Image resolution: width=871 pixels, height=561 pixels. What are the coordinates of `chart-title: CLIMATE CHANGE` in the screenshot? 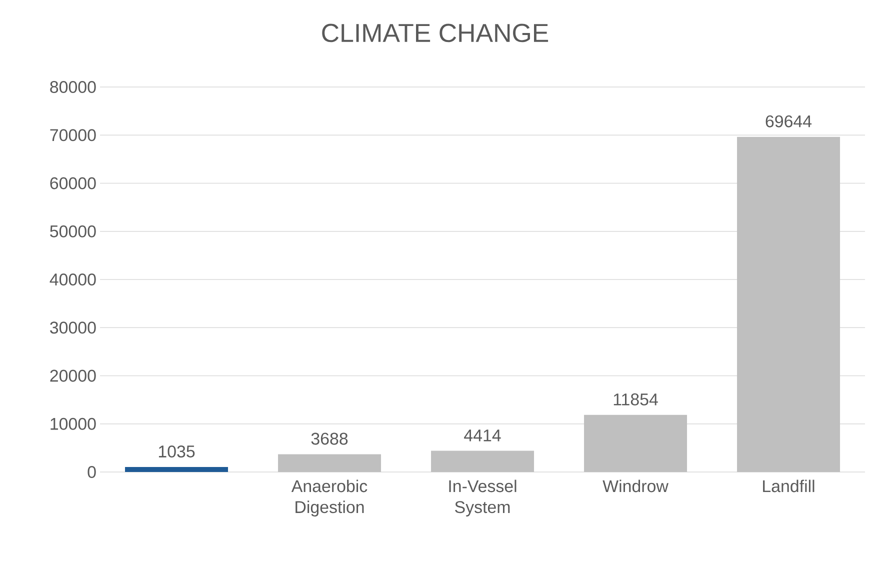 It's located at (435, 33).